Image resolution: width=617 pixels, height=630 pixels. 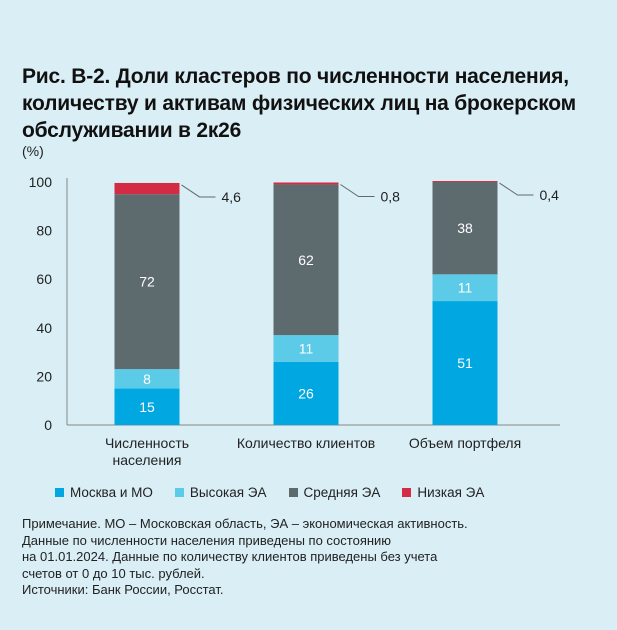 What do you see at coordinates (550, 195) in the screenshot?
I see `callout-data-label: 0,4` at bounding box center [550, 195].